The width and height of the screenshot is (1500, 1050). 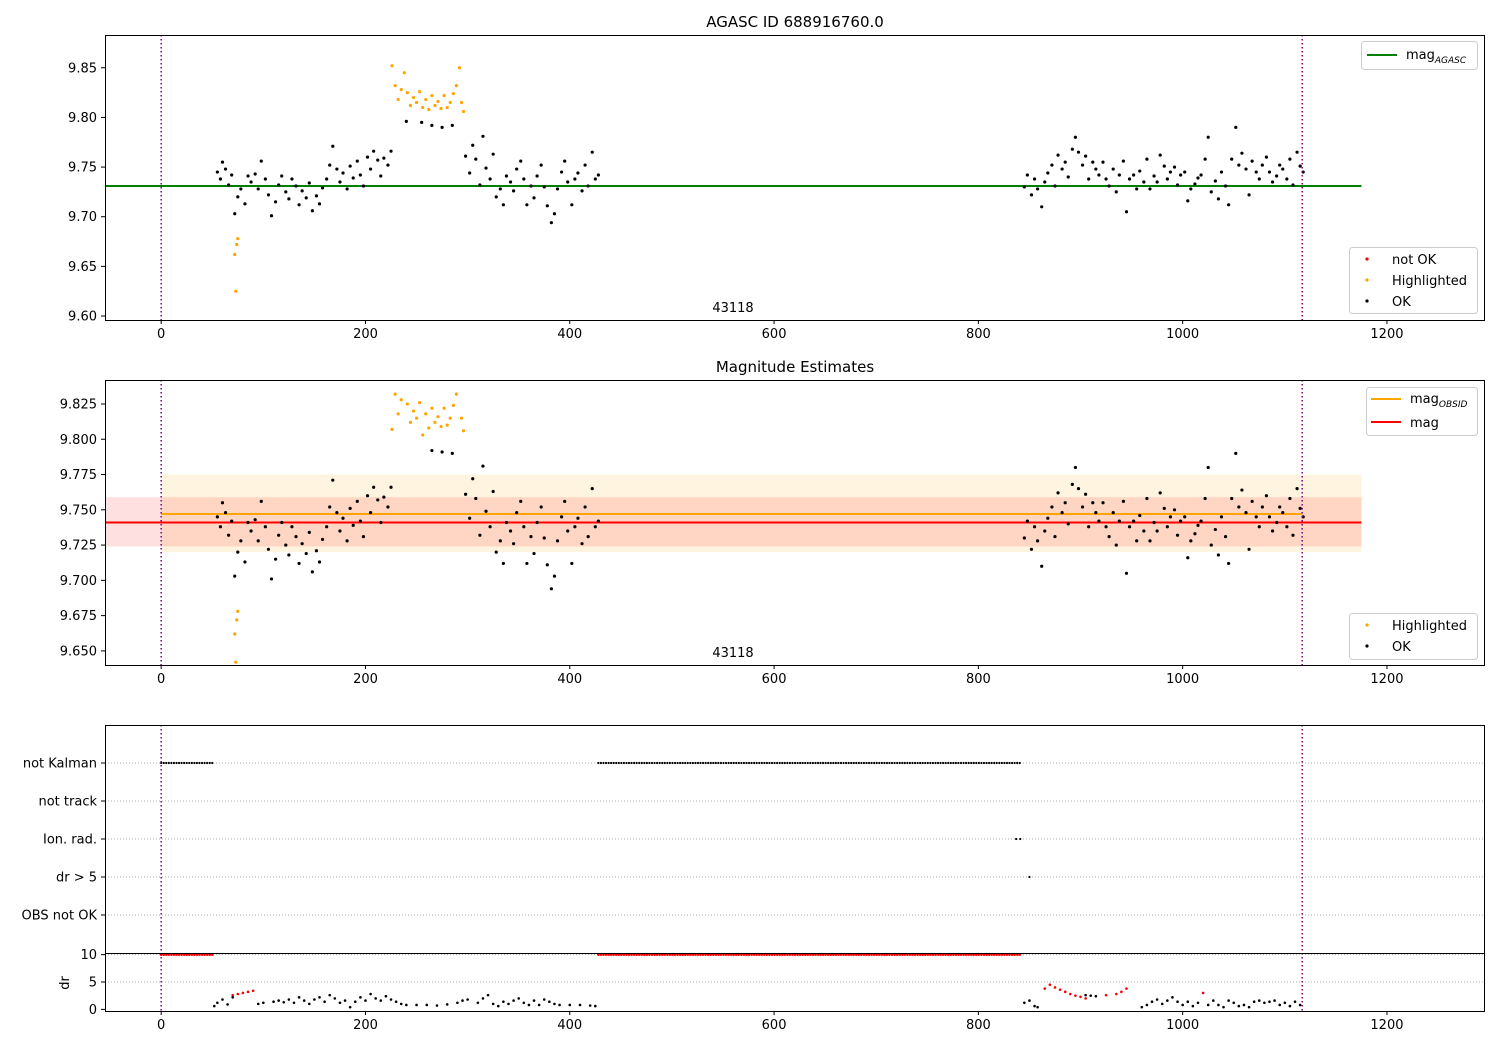 What do you see at coordinates (78, 651) in the screenshot?
I see `y-tick-label: 9.650` at bounding box center [78, 651].